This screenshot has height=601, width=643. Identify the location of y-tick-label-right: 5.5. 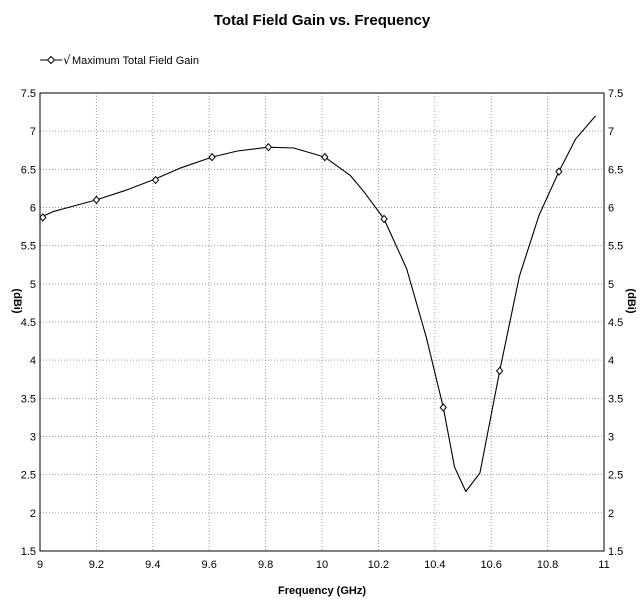
(615, 247).